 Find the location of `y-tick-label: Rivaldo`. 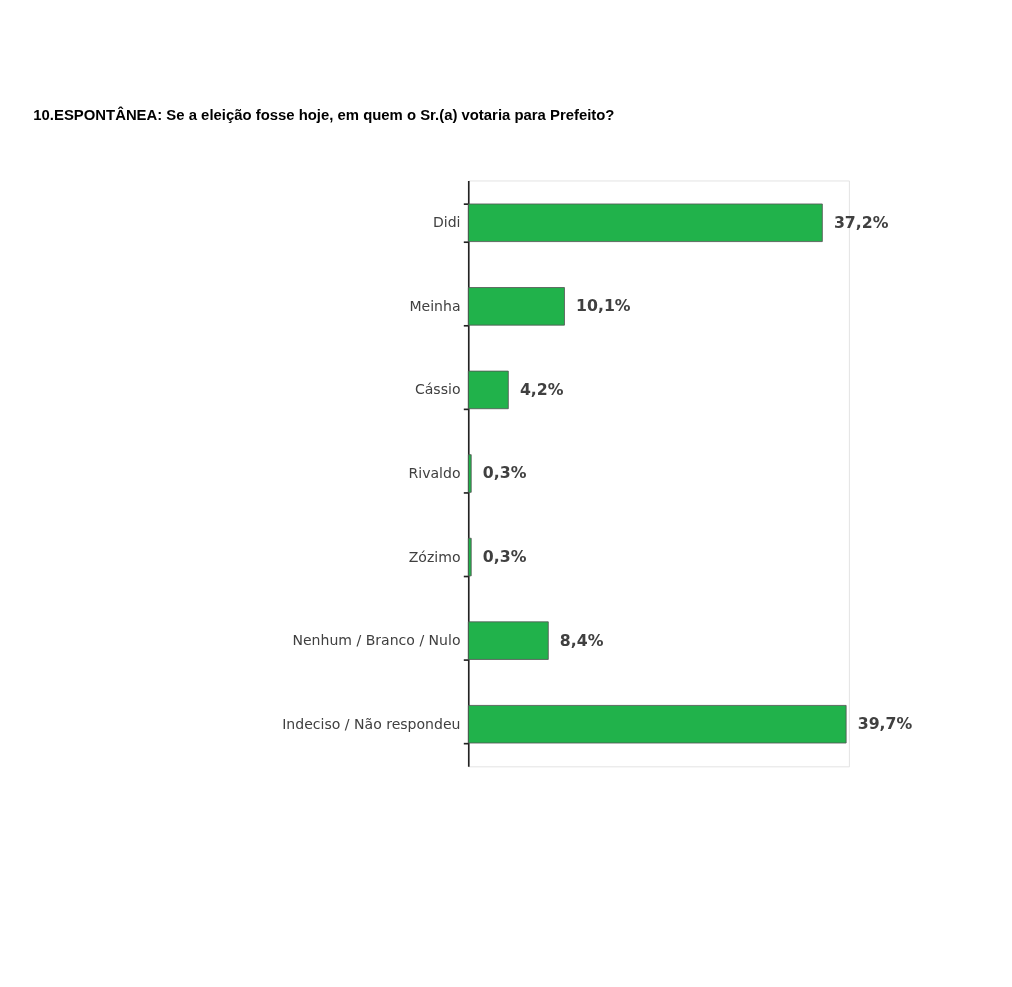

y-tick-label: Rivaldo is located at coordinates (434, 473).